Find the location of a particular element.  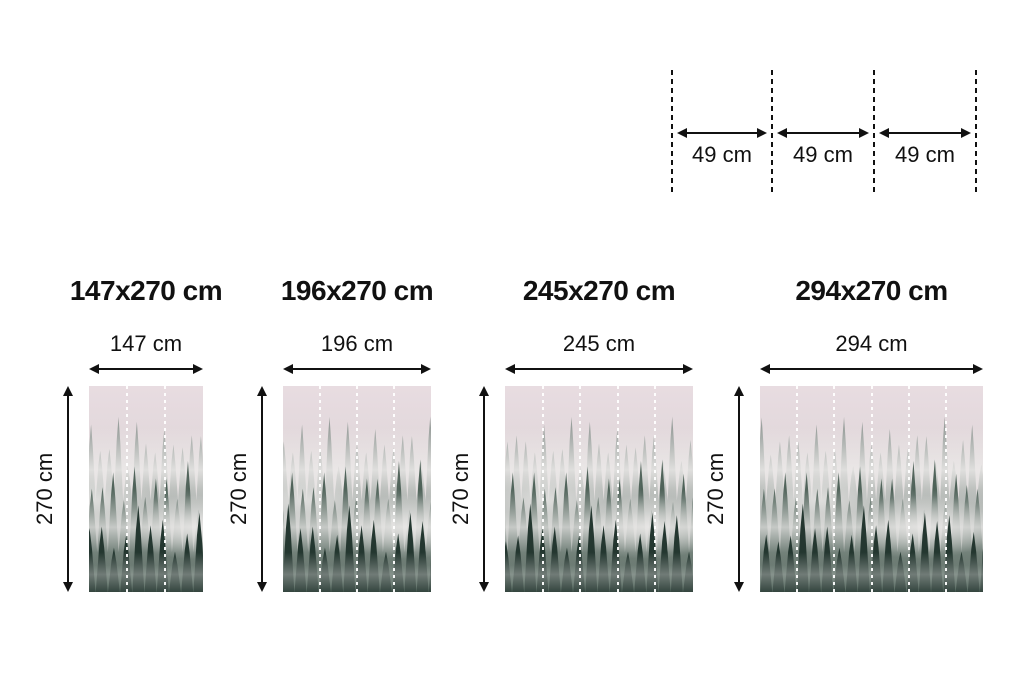

size-title: 147x270 cm is located at coordinates (146, 290).